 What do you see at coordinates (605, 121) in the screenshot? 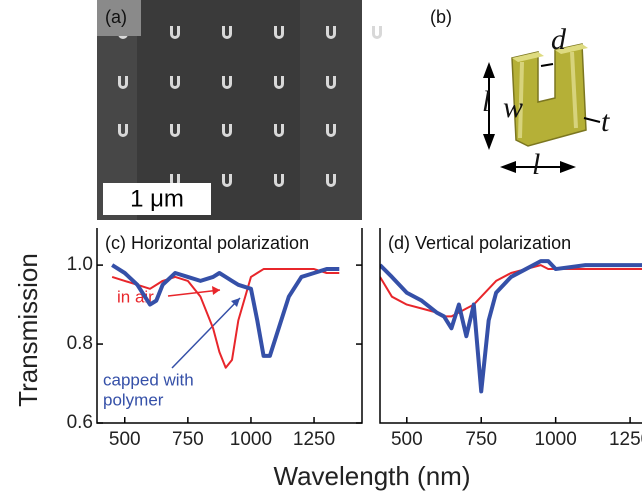
I see `dimension-label: t` at bounding box center [605, 121].